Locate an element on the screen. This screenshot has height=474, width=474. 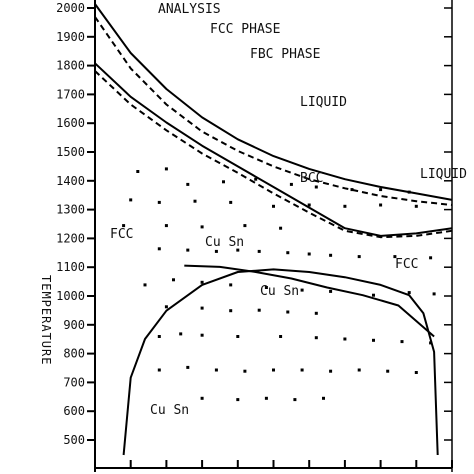
y-tick-label: 1100 is located at coordinates (70, 267).